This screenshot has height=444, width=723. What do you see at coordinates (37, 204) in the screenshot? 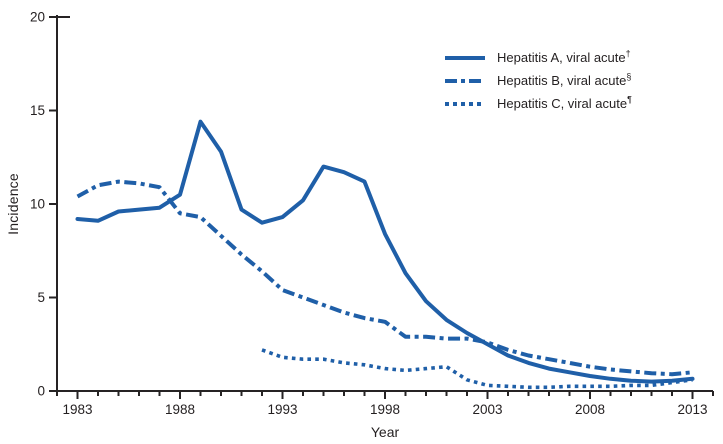
I see `y-tick-label: 10` at bounding box center [37, 204].